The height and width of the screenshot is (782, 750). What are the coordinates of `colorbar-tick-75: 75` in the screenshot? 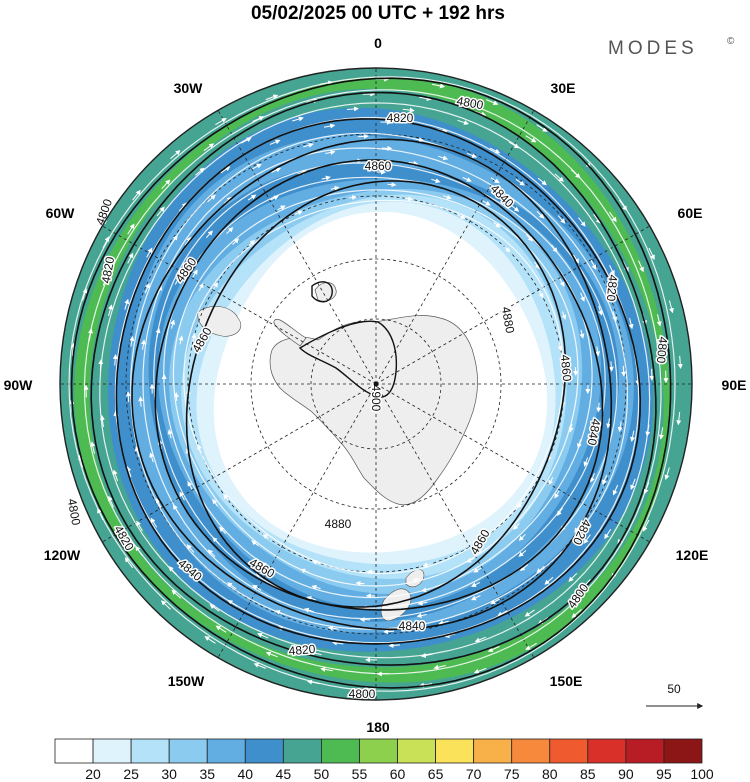 It's located at (512, 774).